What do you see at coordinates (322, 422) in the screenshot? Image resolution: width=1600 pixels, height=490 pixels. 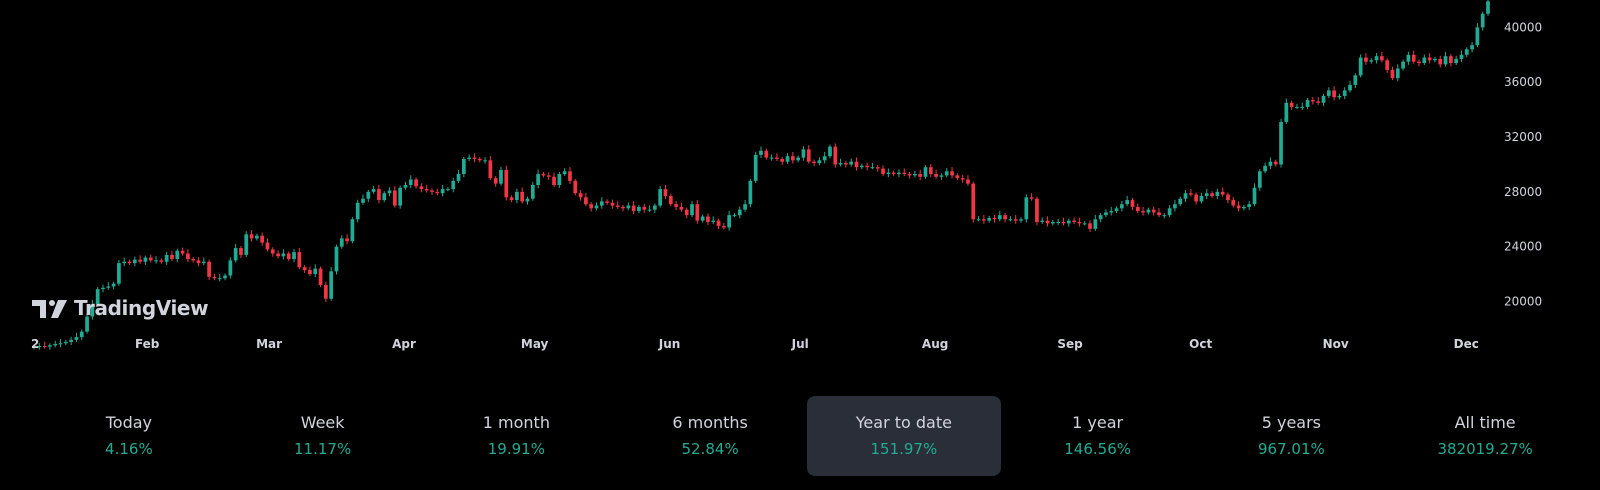 I see `period-label: Week` at bounding box center [322, 422].